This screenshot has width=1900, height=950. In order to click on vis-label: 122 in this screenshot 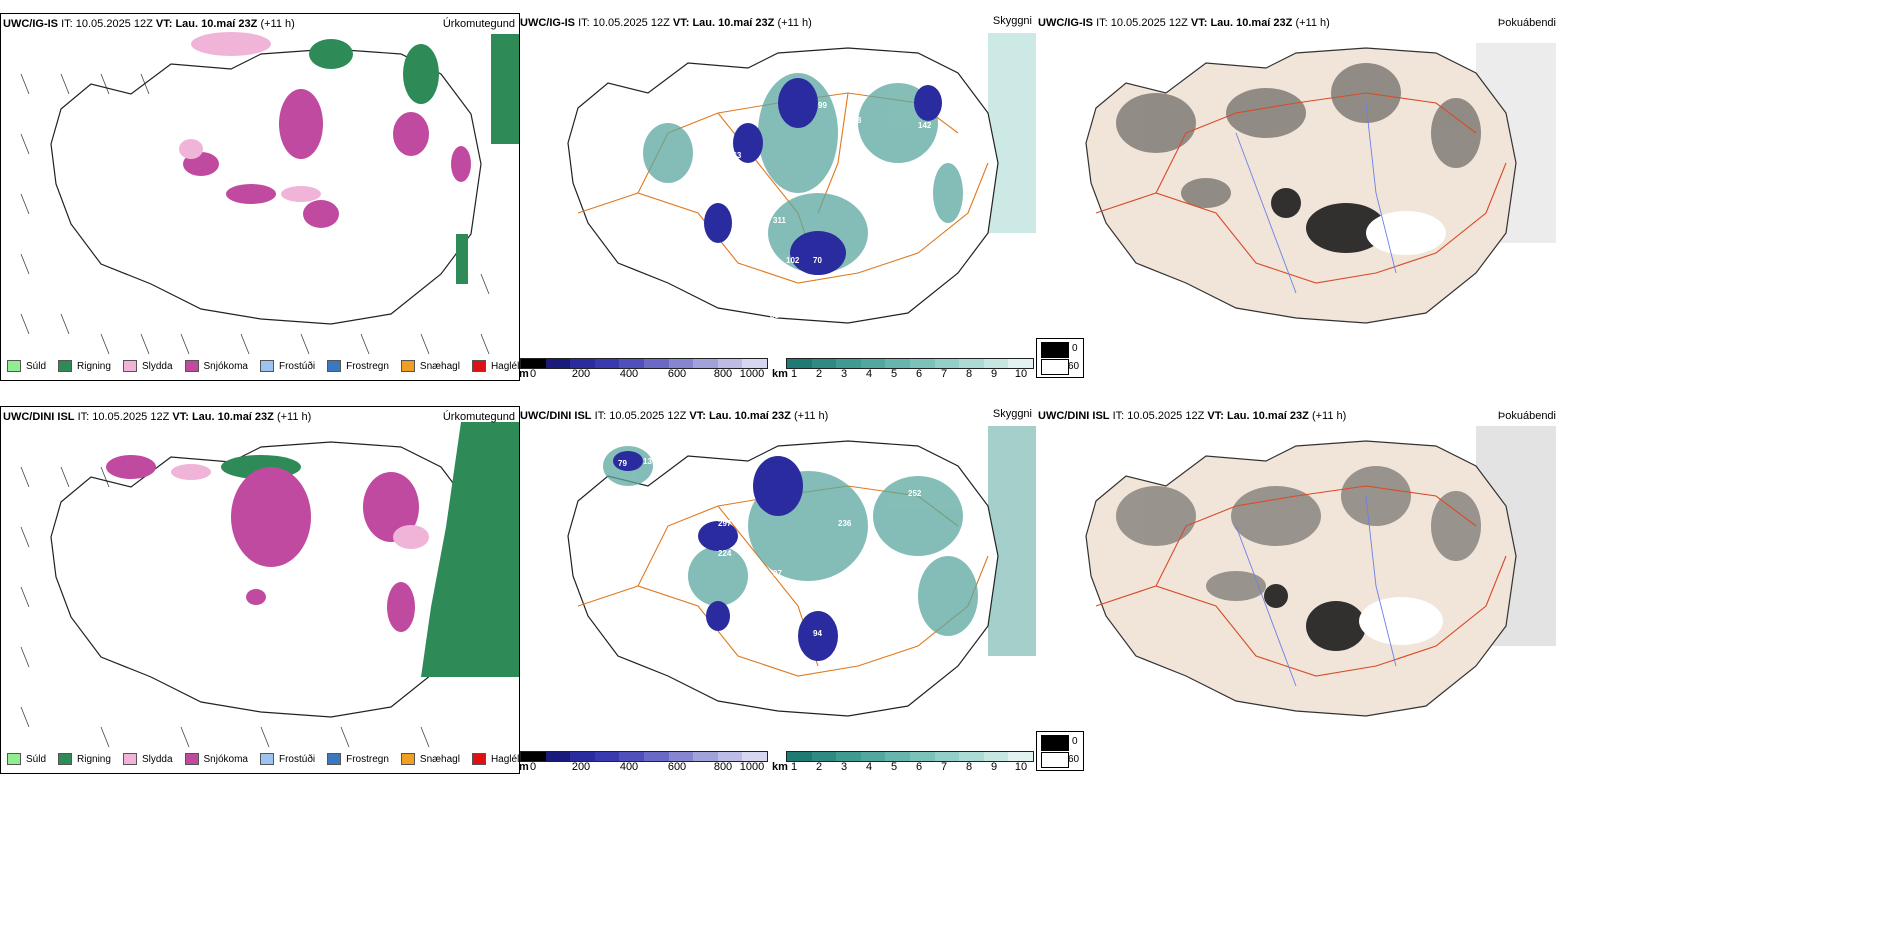, I will do `click(1800, 25)`.